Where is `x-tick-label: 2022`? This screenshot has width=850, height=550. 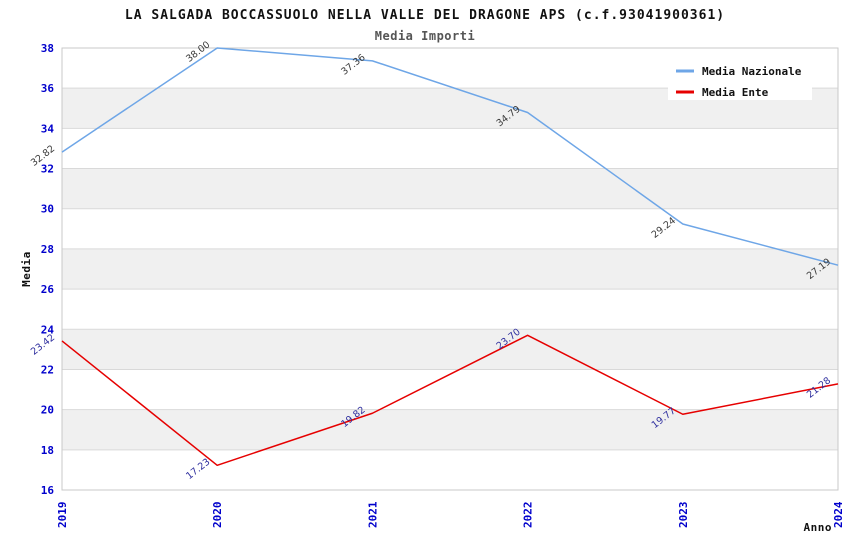 x-tick-label: 2022 is located at coordinates (528, 515).